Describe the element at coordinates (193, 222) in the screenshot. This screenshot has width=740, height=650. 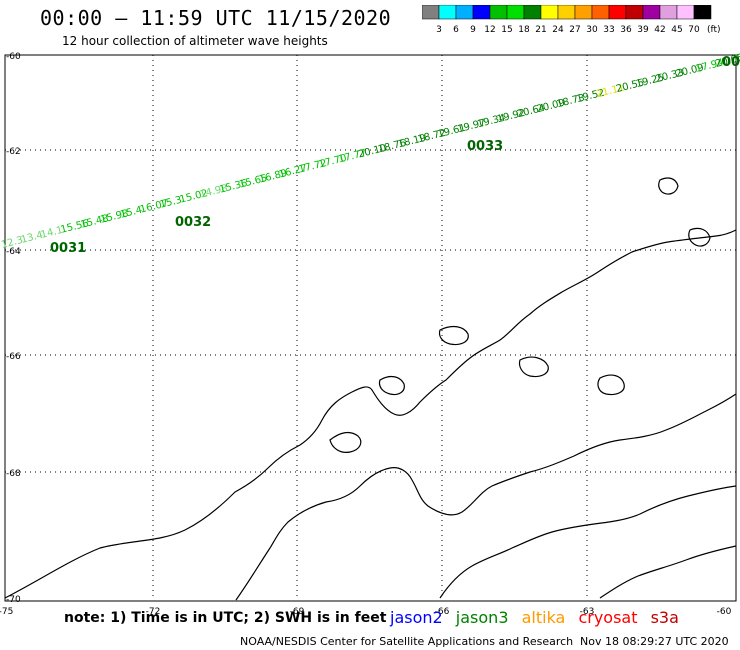
I see `pass-label: 0032` at that location.